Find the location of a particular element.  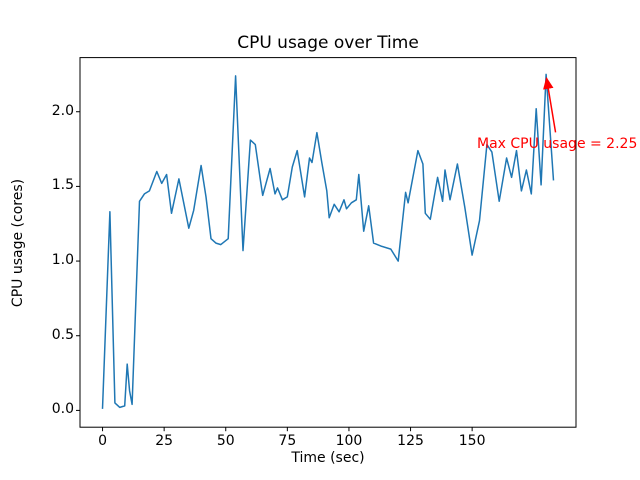

y-tick-label: 0.0 is located at coordinates (62, 409).